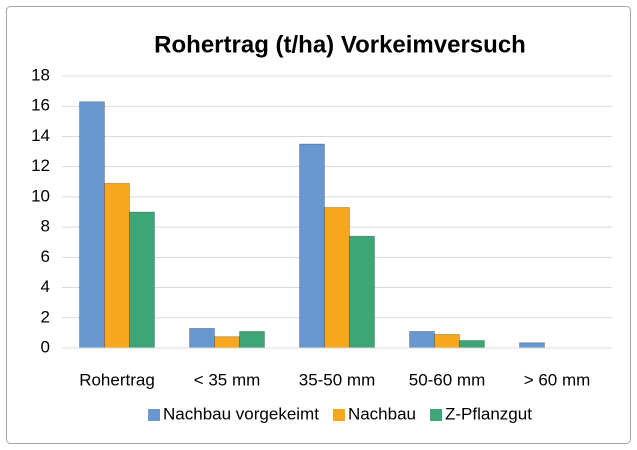  Describe the element at coordinates (45, 346) in the screenshot. I see `y-tick-label: 0` at that location.